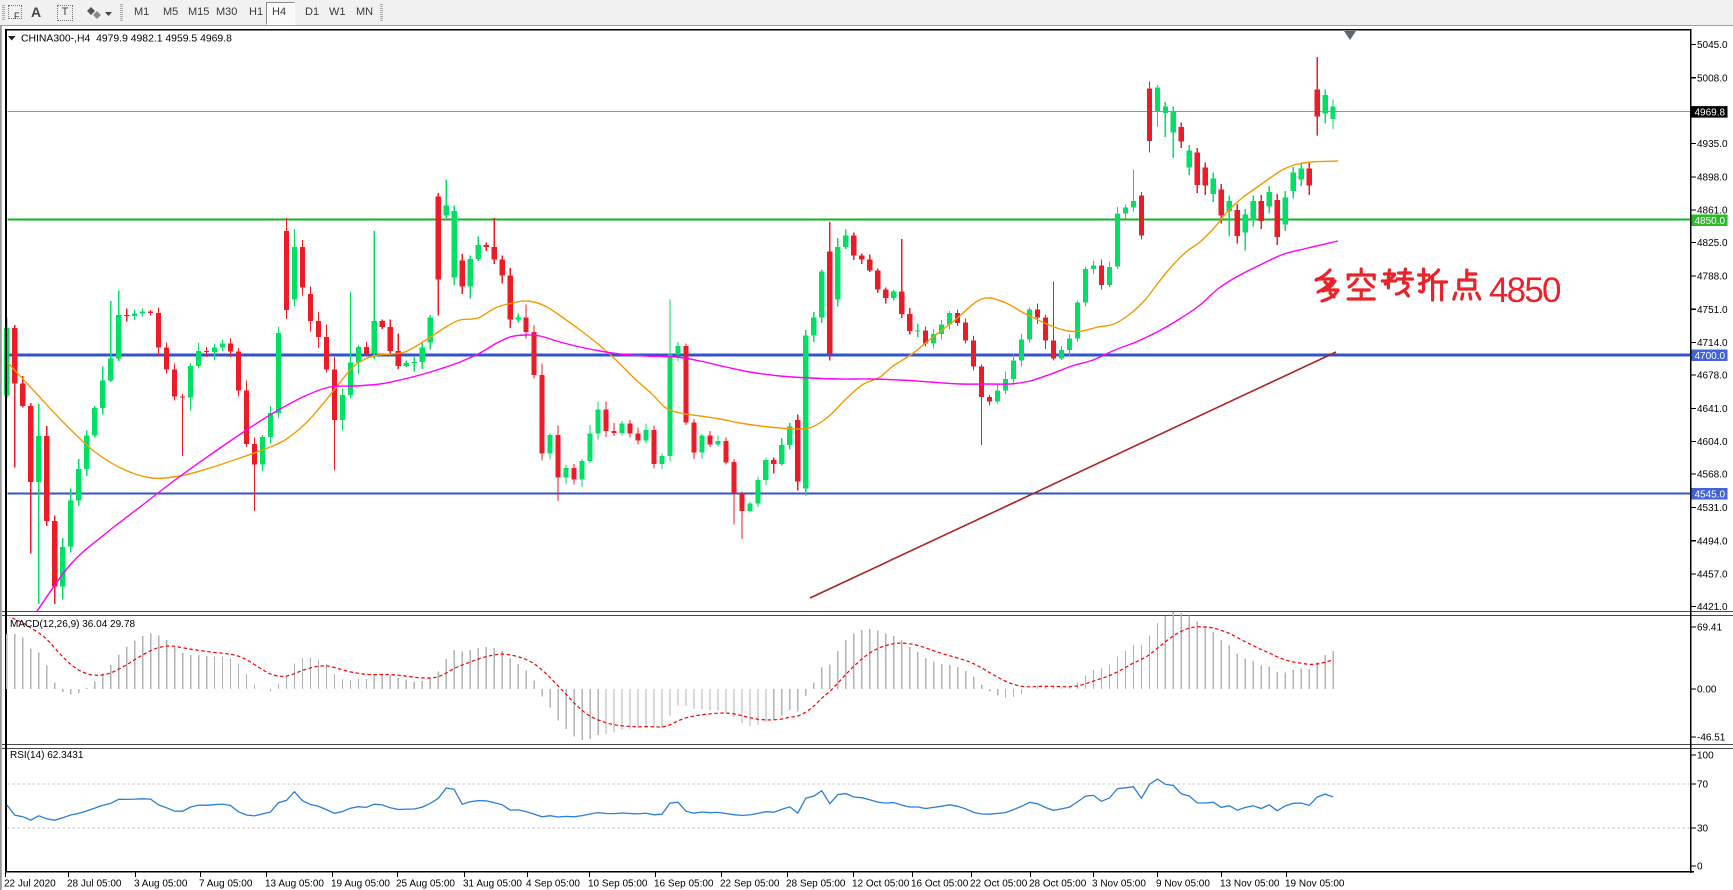  Describe the element at coordinates (1119, 884) in the screenshot. I see `svg-text: 3 Nov 05:00` at that location.